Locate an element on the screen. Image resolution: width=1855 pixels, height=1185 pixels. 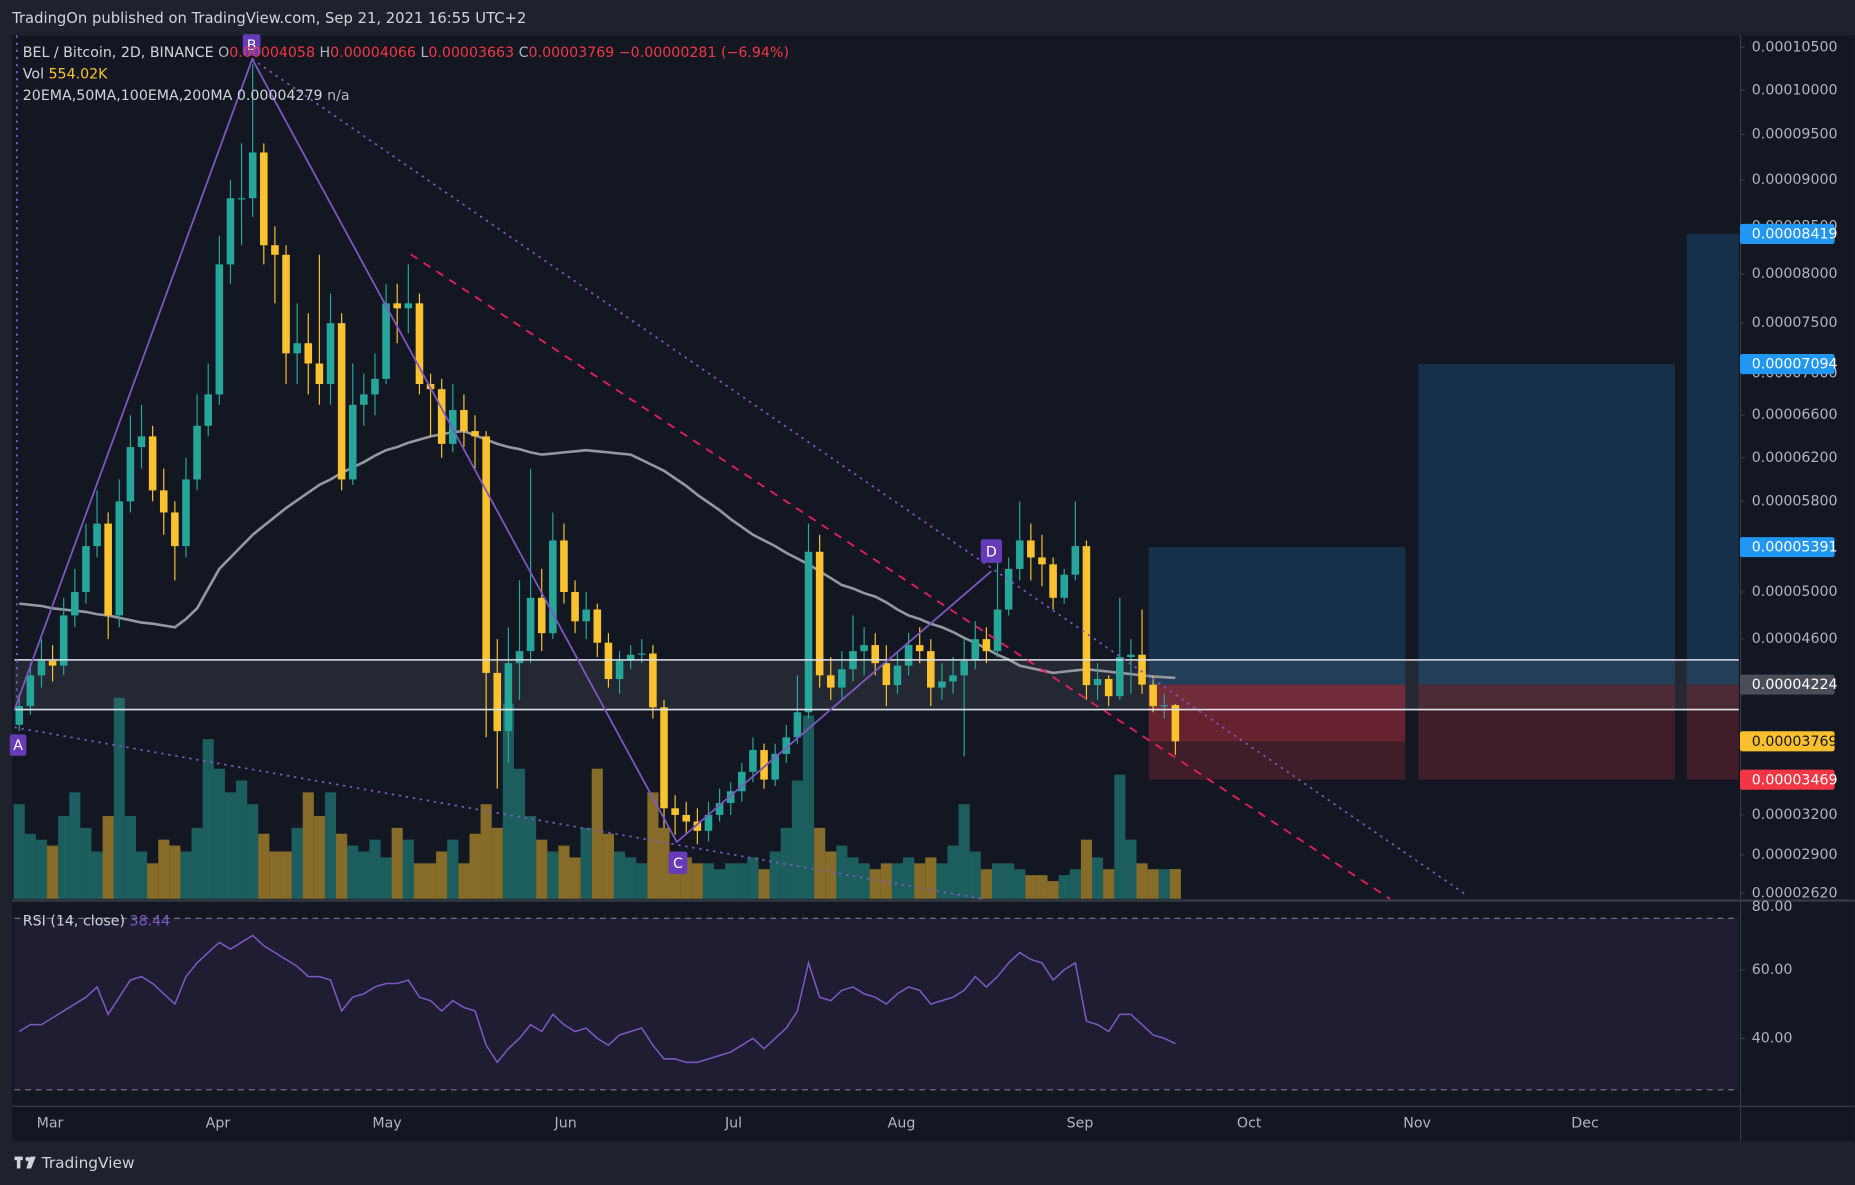
price-tag-label: 0.00008419 is located at coordinates (1795, 235).